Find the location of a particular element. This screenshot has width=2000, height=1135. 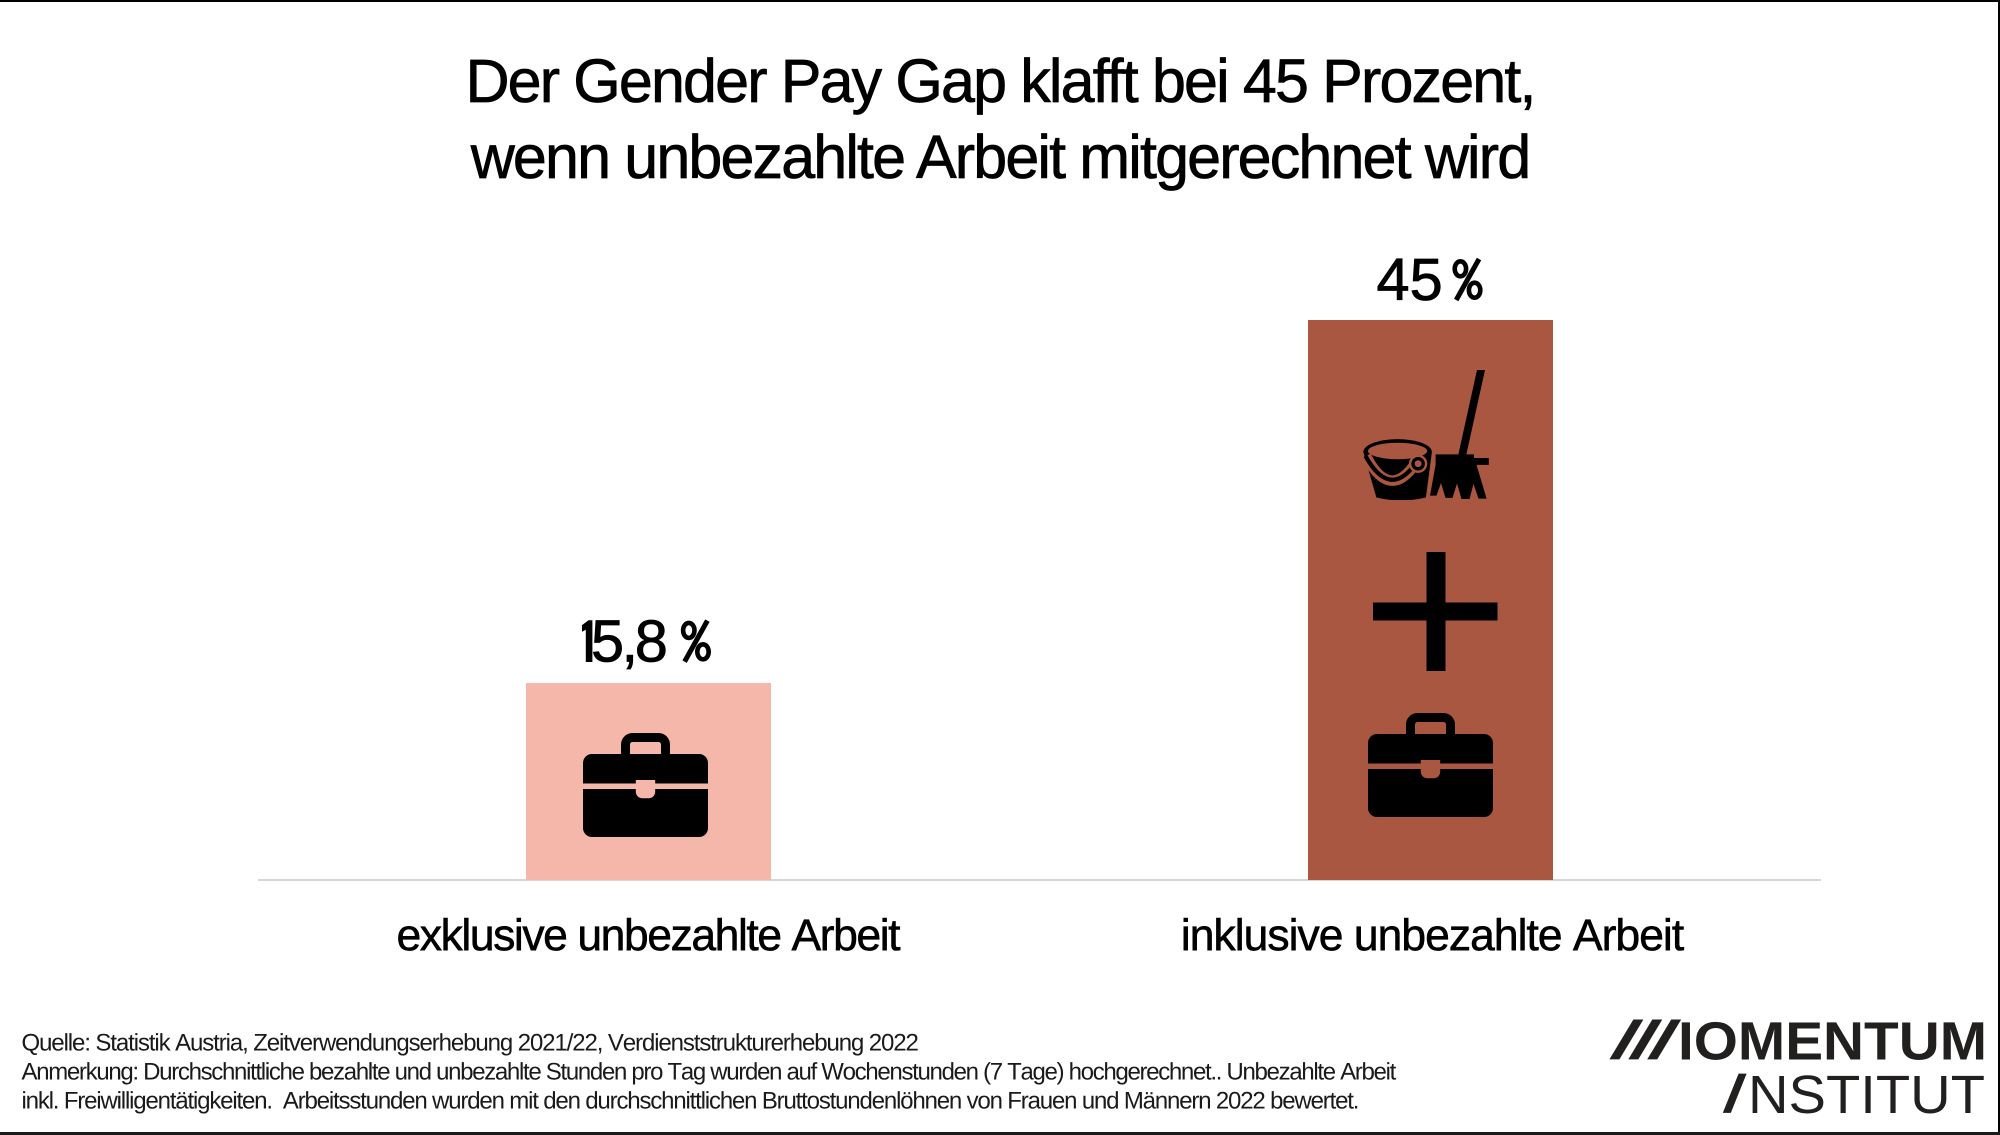

svg-text: 5,8 is located at coordinates (629, 641).